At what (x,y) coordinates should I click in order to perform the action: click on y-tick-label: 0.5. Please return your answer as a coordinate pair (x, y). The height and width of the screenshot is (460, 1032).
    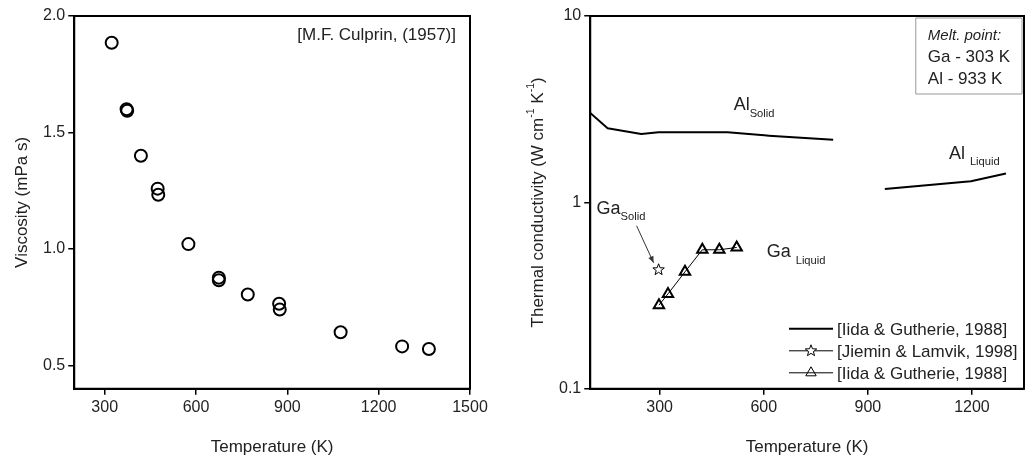
    Looking at the image, I should click on (54, 364).